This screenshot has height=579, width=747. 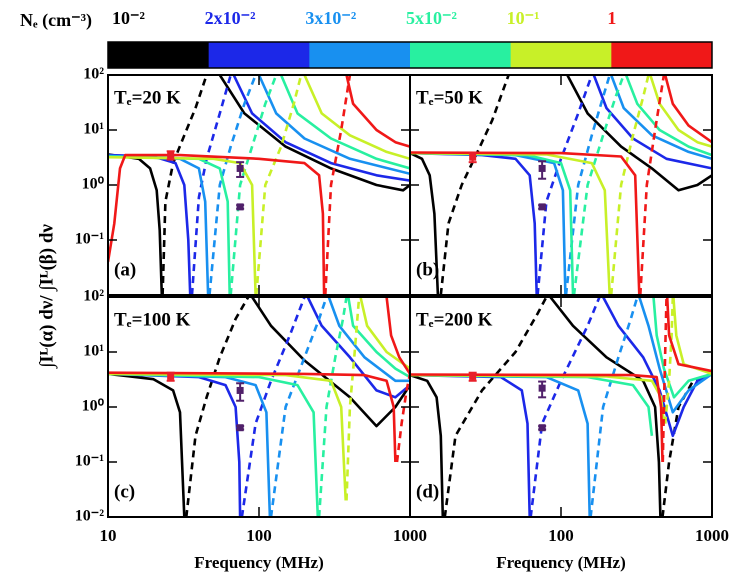 I want to click on colorbar-frame, so click(x=410, y=55).